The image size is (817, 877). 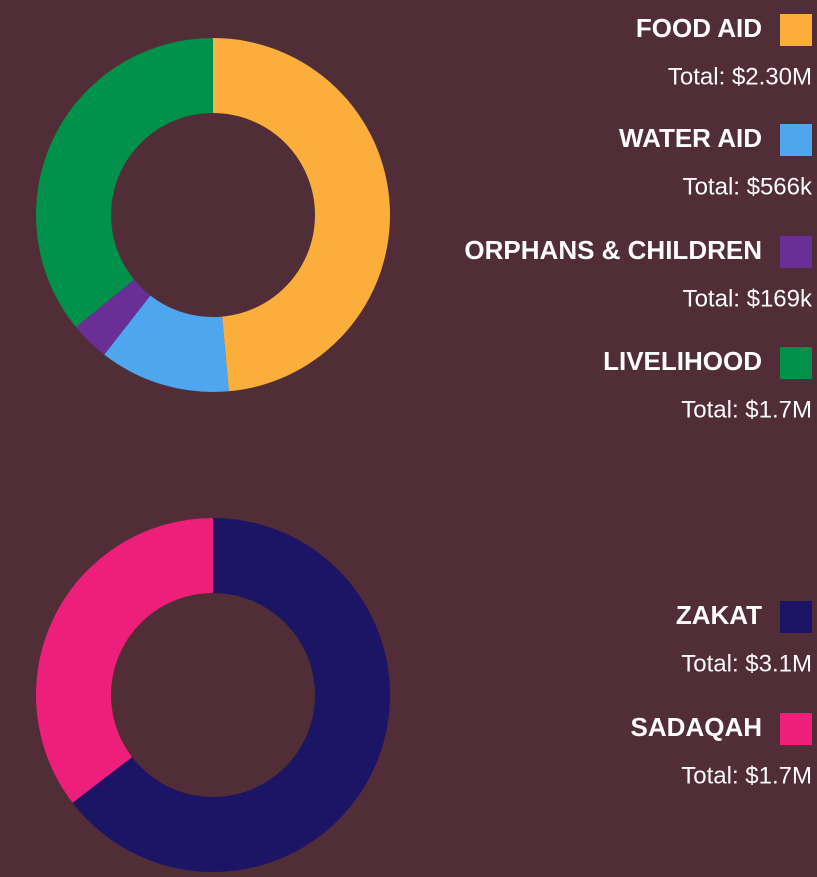 I want to click on legend-total: Total: $3.1M, so click(x=746, y=663).